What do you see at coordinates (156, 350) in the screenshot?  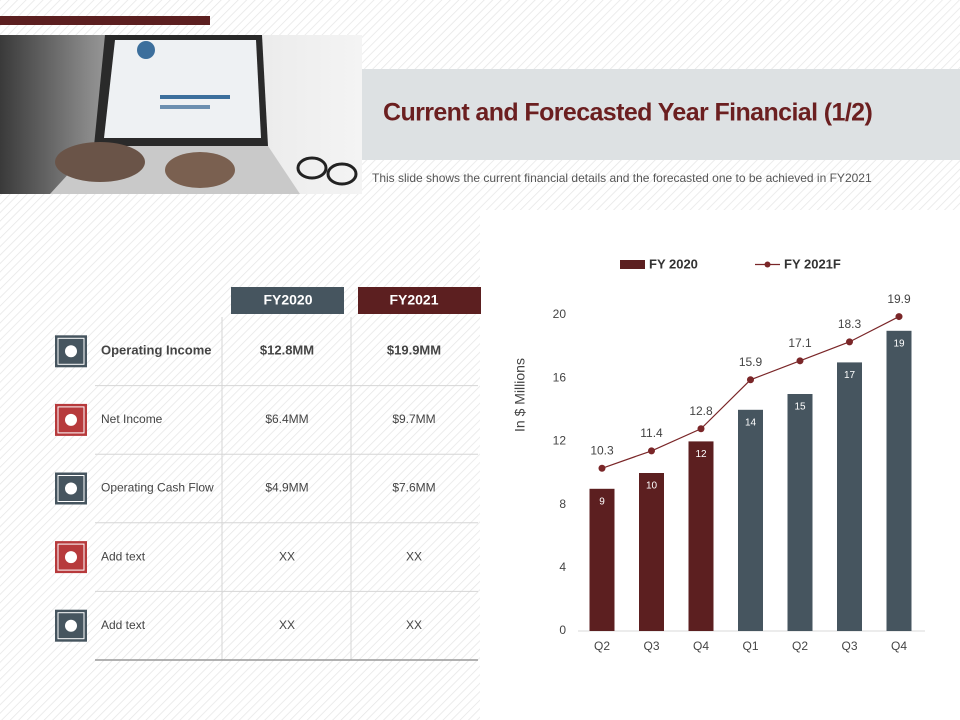 I see `row-label: Operating Income` at bounding box center [156, 350].